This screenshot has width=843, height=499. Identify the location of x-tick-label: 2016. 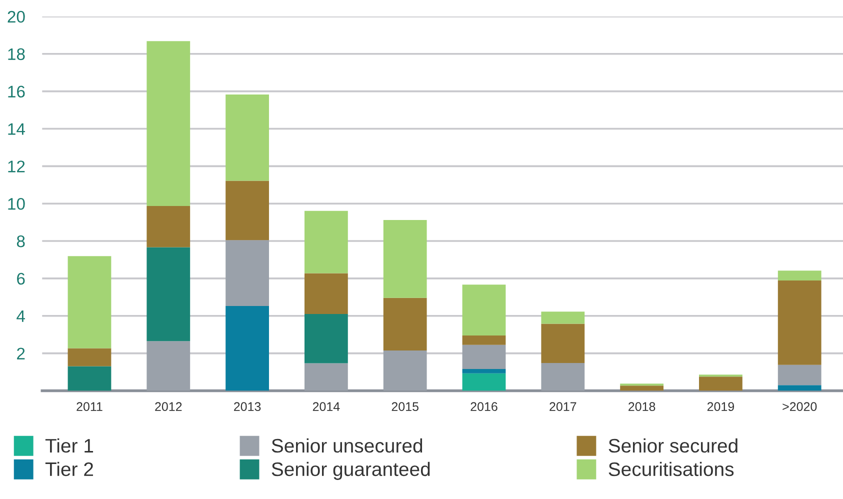
(484, 407).